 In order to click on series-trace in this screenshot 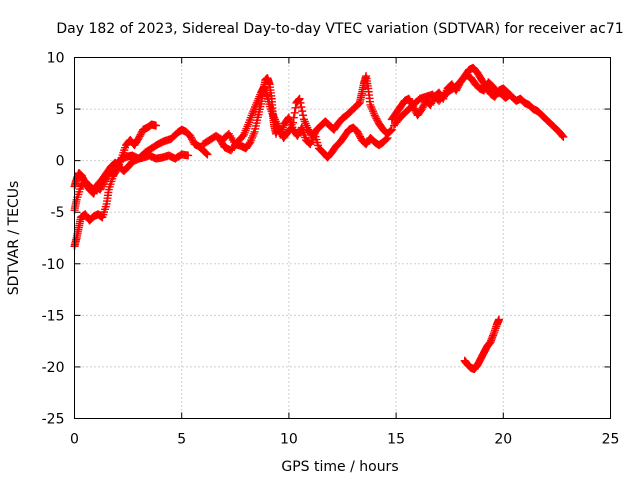, I will do `click(141, 169)`.